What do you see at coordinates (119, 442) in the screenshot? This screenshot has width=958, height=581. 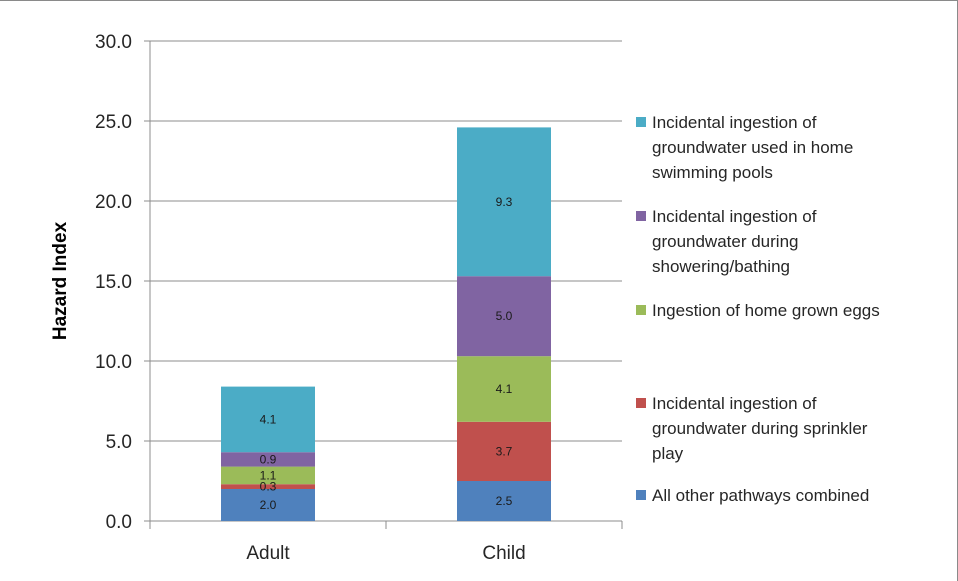 I see `y-tick-label: 5.0` at bounding box center [119, 442].